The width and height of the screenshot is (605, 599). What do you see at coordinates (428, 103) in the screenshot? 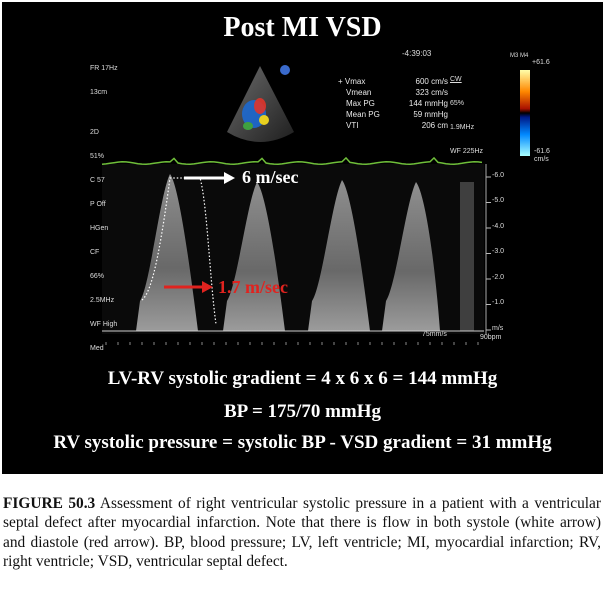
I see `measurement-value: 144 mmHg` at bounding box center [428, 103].